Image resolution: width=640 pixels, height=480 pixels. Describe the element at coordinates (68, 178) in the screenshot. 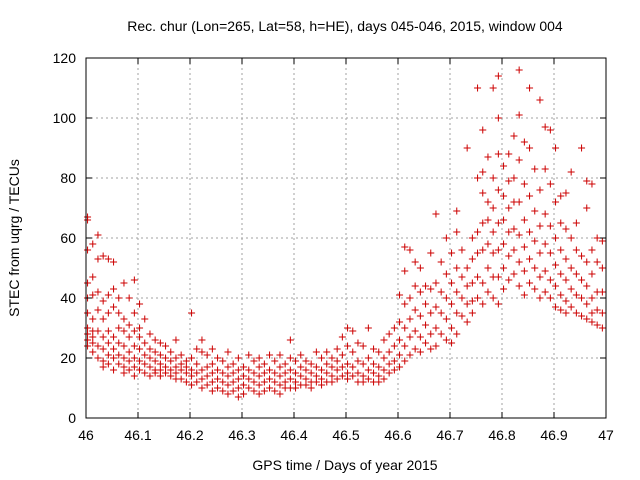

I see `y-tick-label: 80` at that location.